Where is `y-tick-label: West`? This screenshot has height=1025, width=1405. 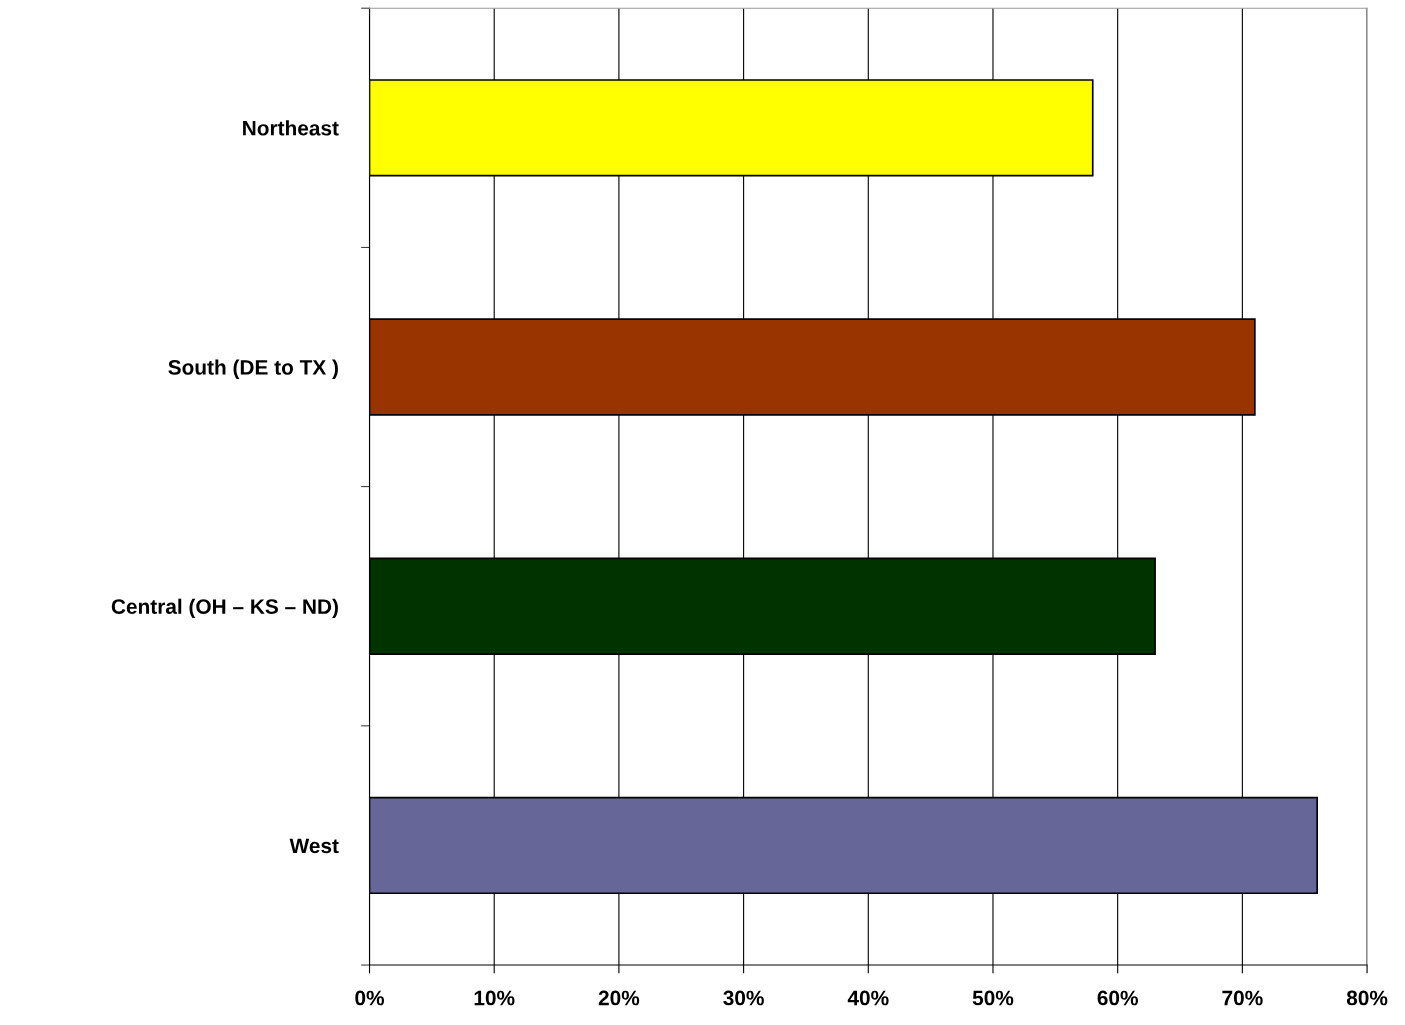
y-tick-label: West is located at coordinates (314, 846).